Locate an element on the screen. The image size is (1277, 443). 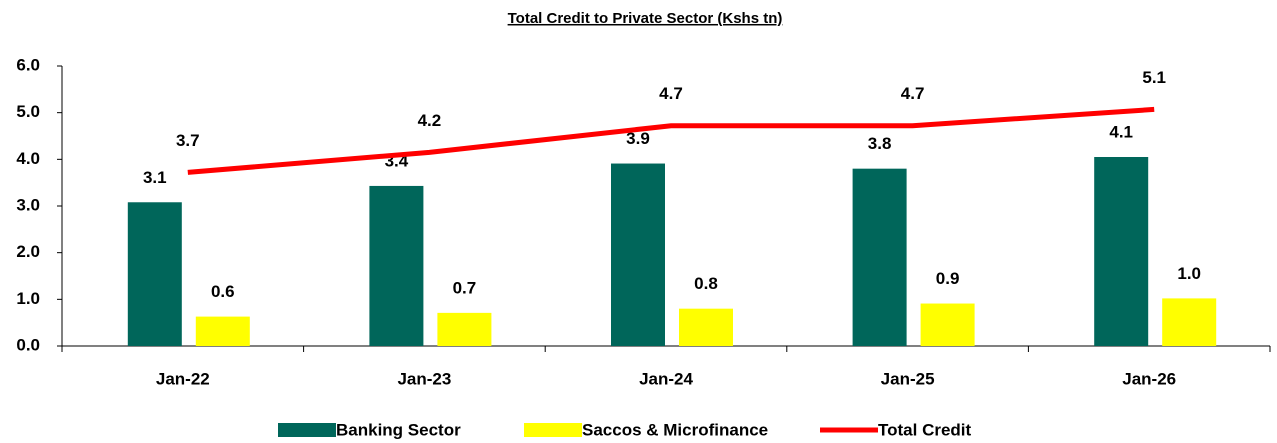
y-tick-label: 4.0 is located at coordinates (28, 158).